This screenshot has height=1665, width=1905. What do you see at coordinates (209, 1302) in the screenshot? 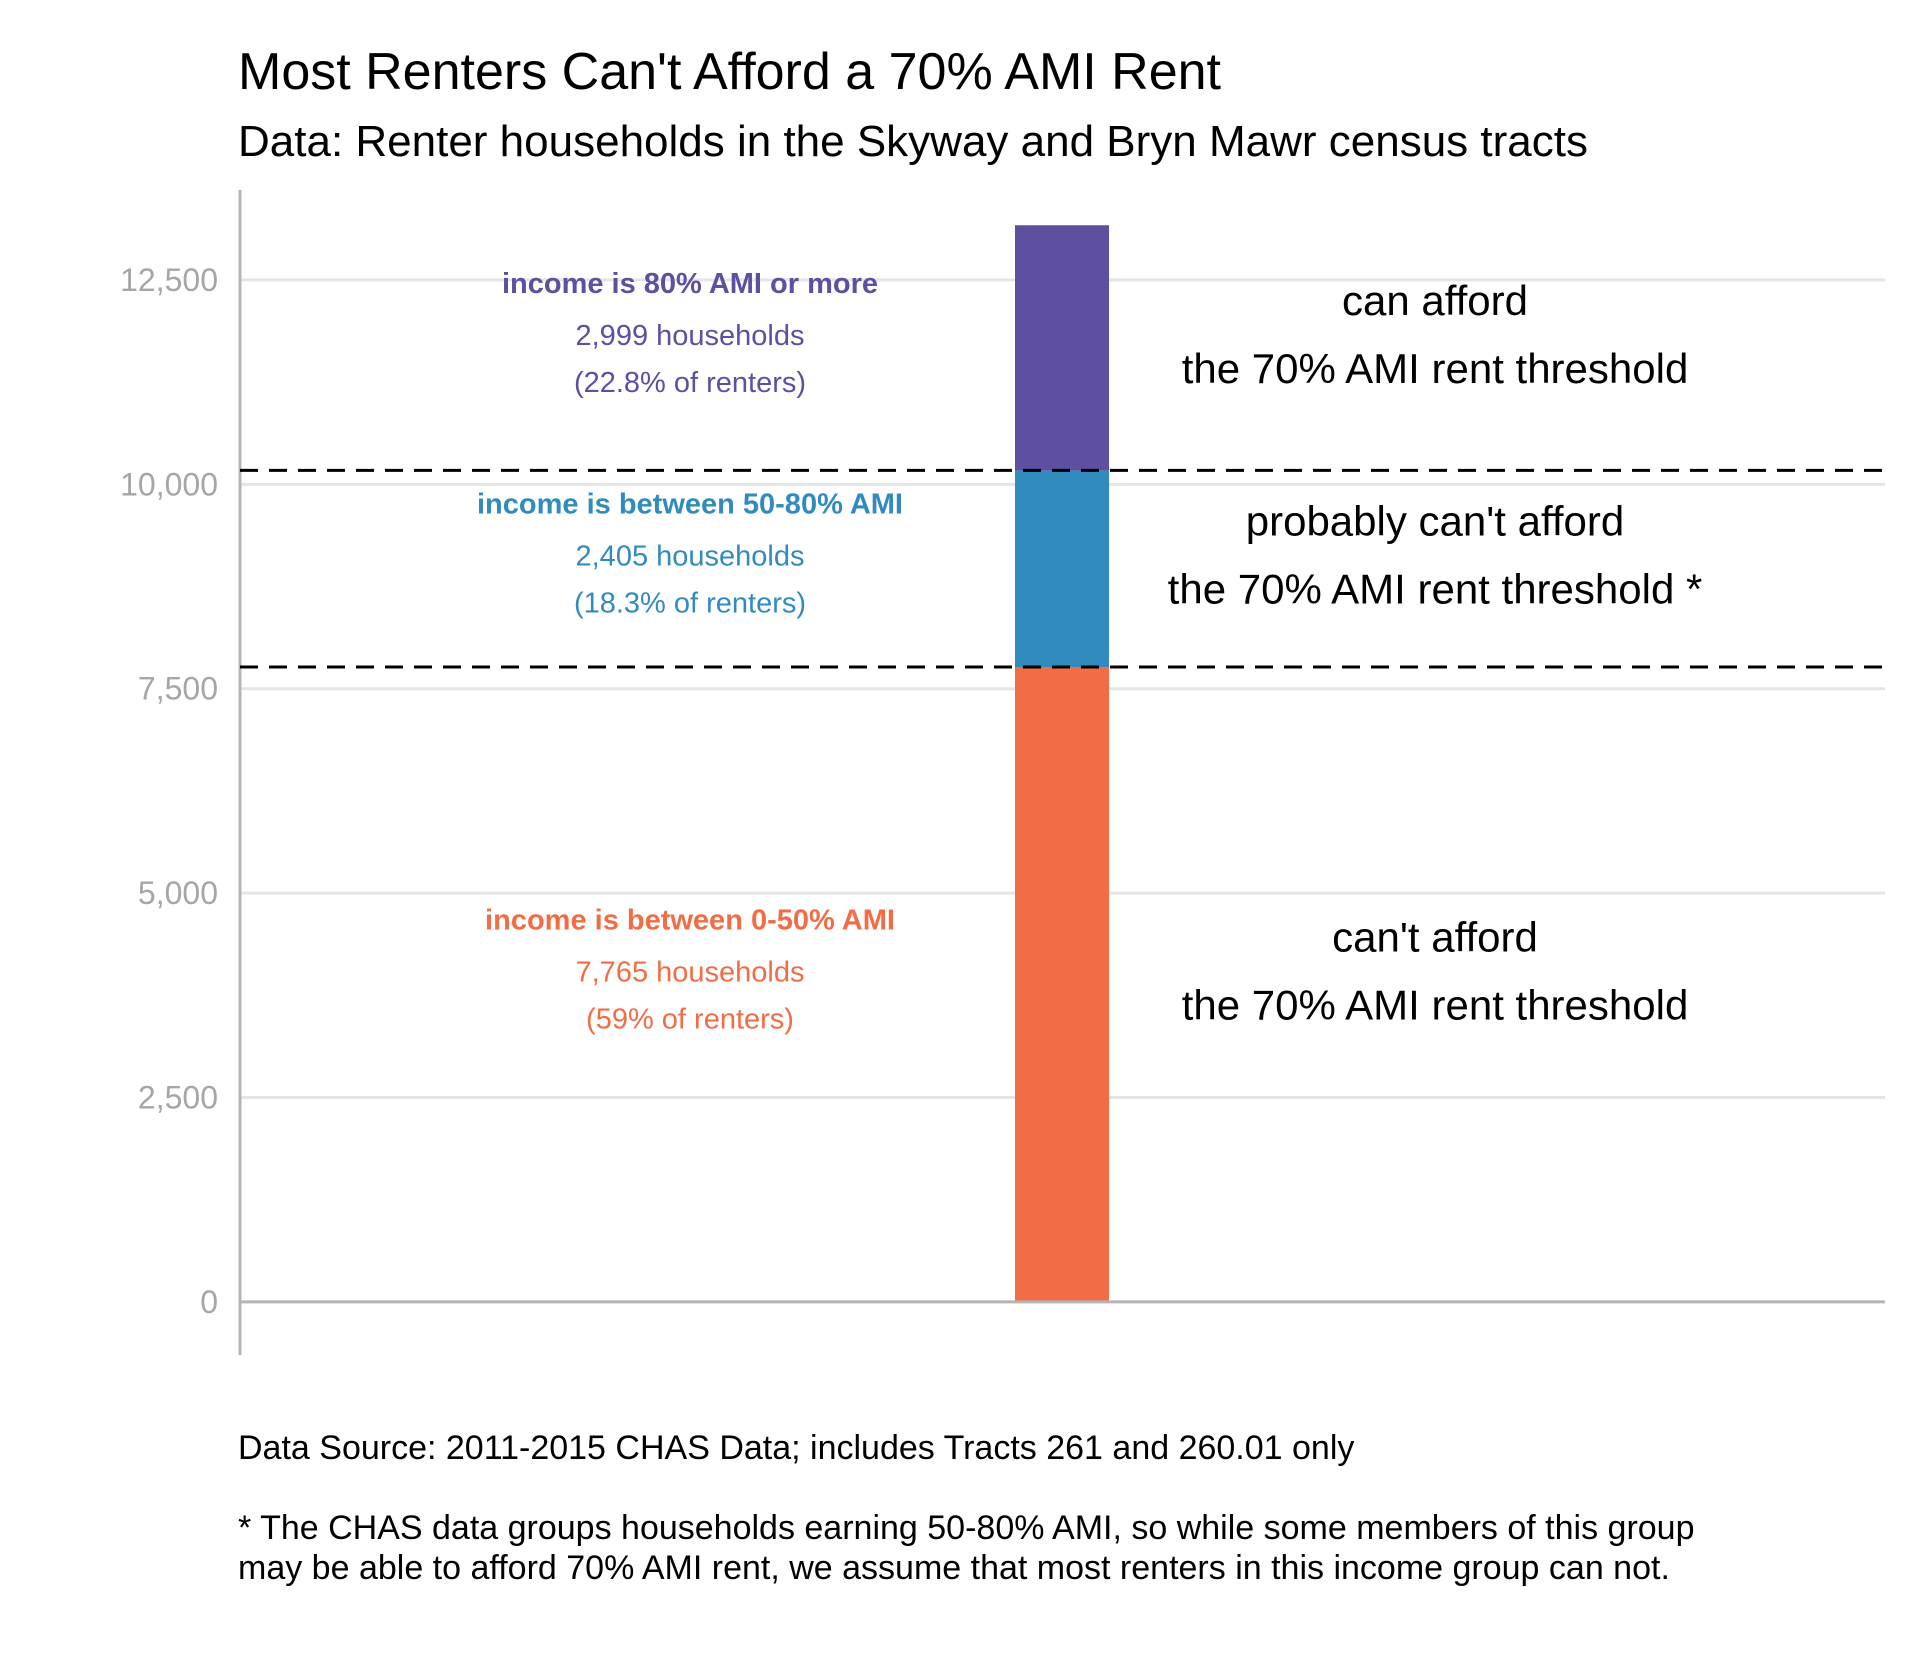
I see `y-tick-label: 0` at bounding box center [209, 1302].